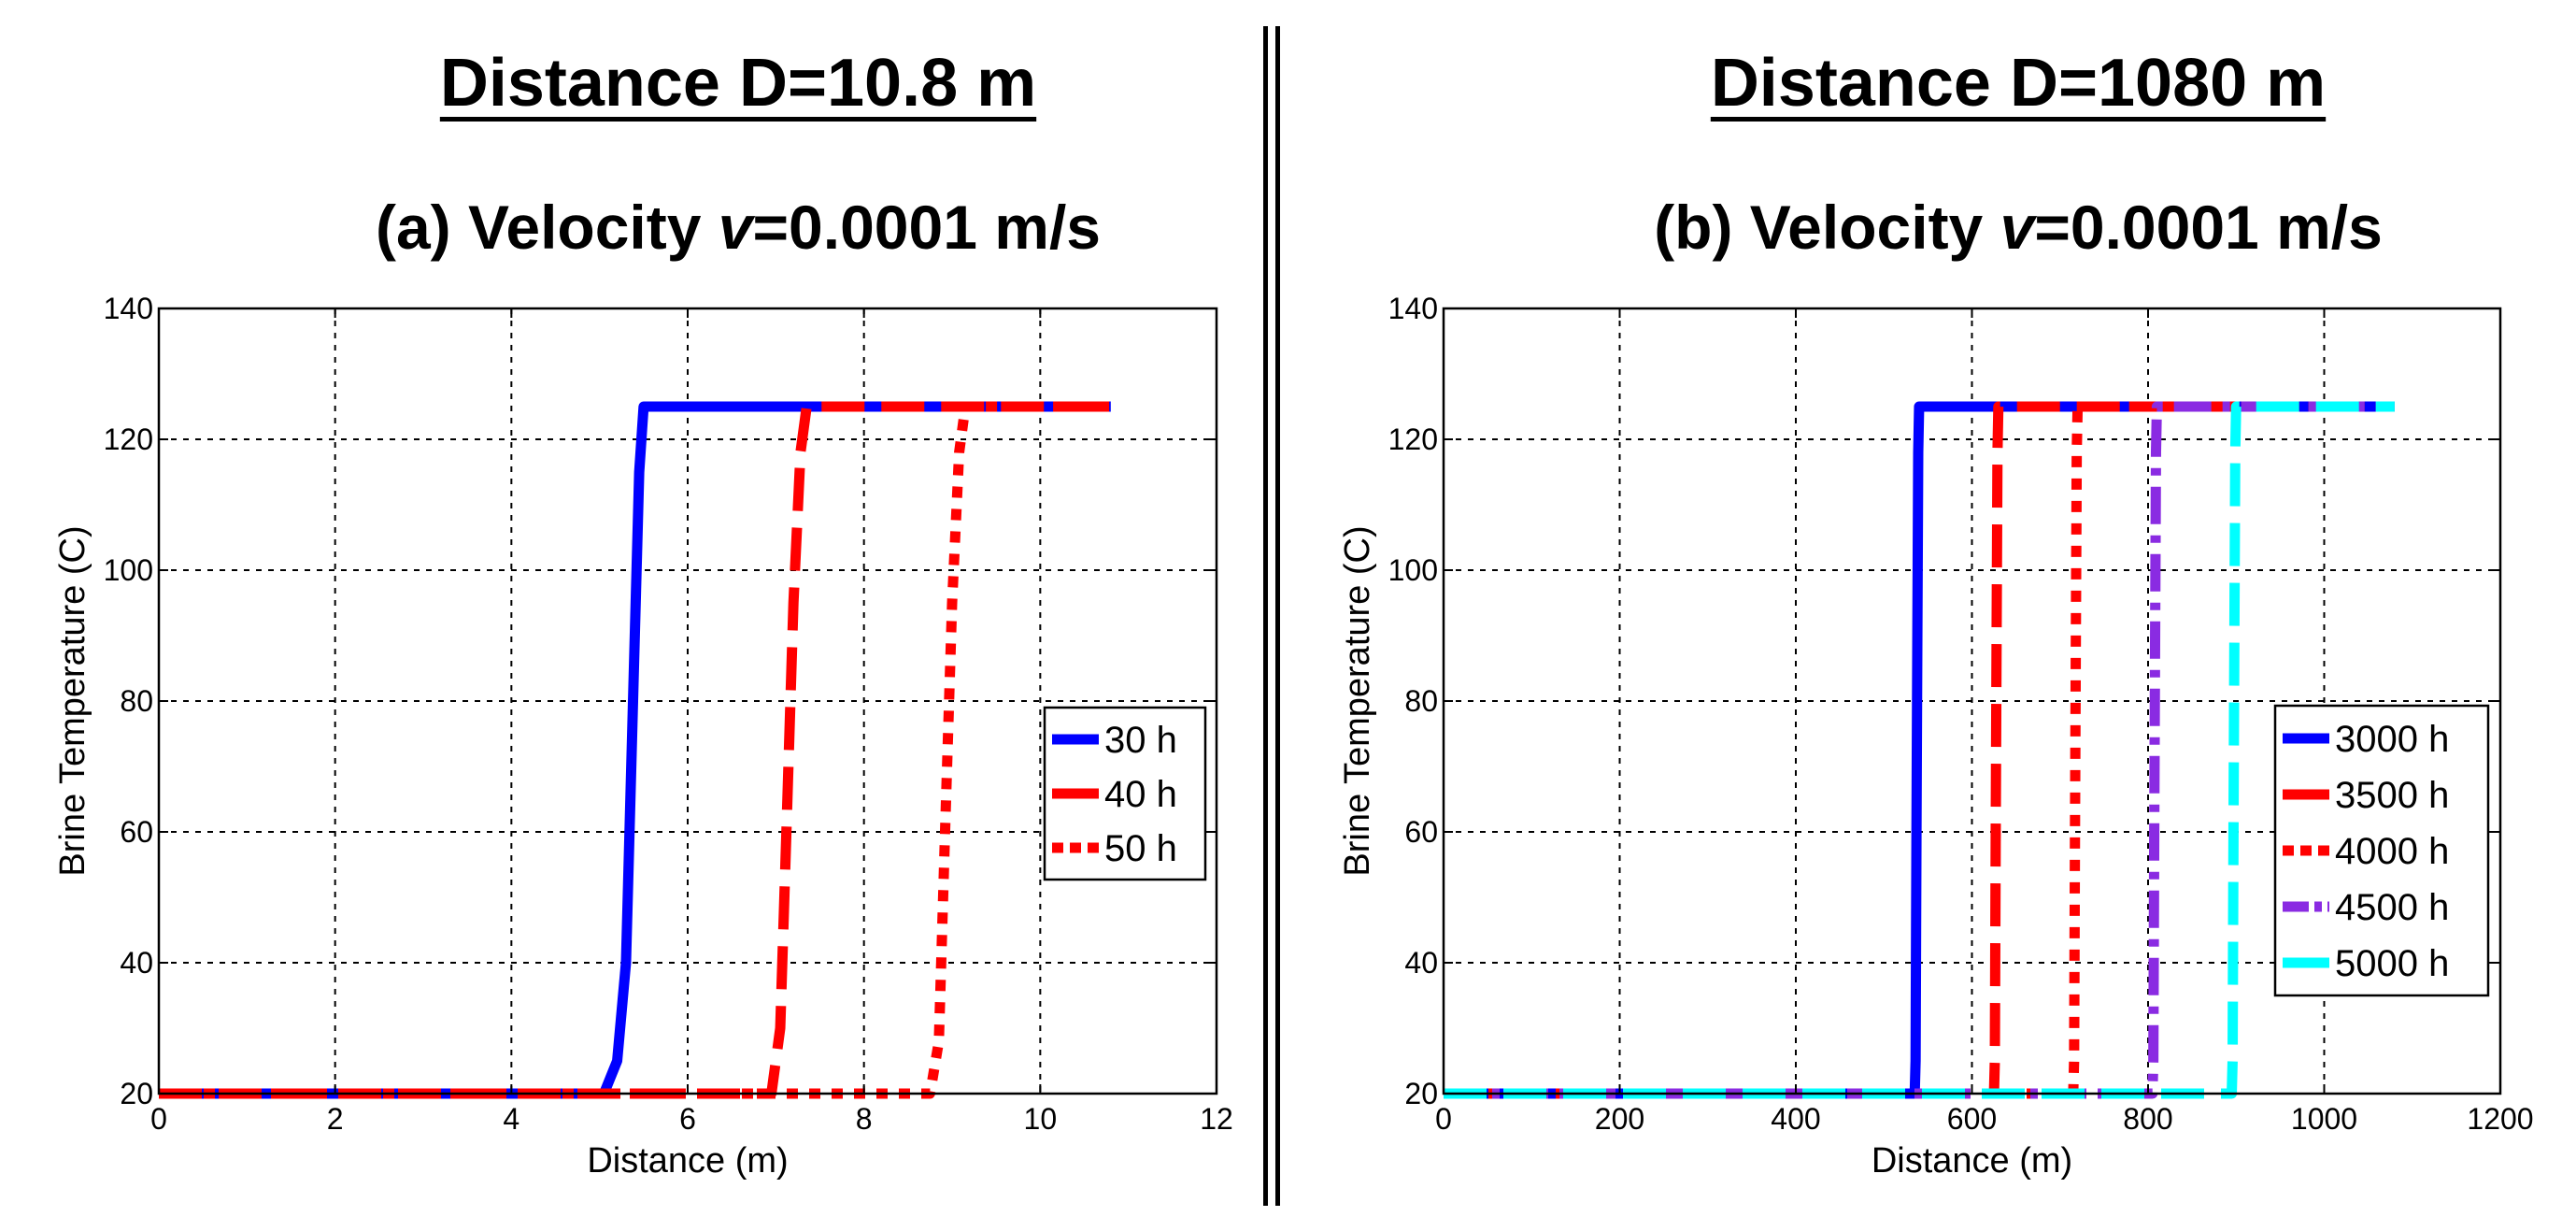  I want to click on legend-label-2: 40 h, so click(1140, 794).